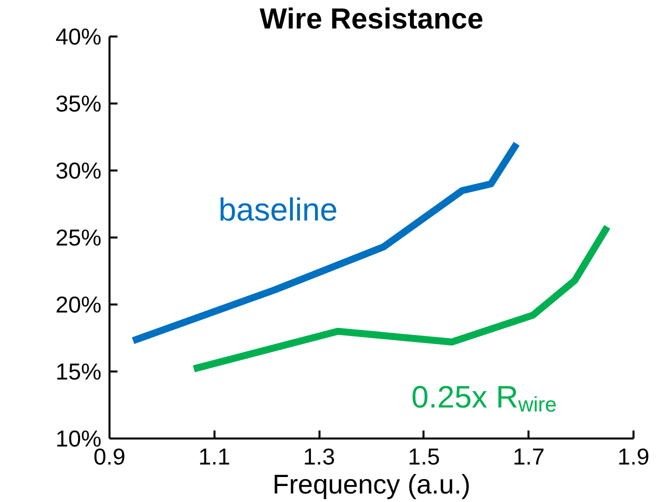  What do you see at coordinates (78, 305) in the screenshot?
I see `y-tick-label: 20%` at bounding box center [78, 305].